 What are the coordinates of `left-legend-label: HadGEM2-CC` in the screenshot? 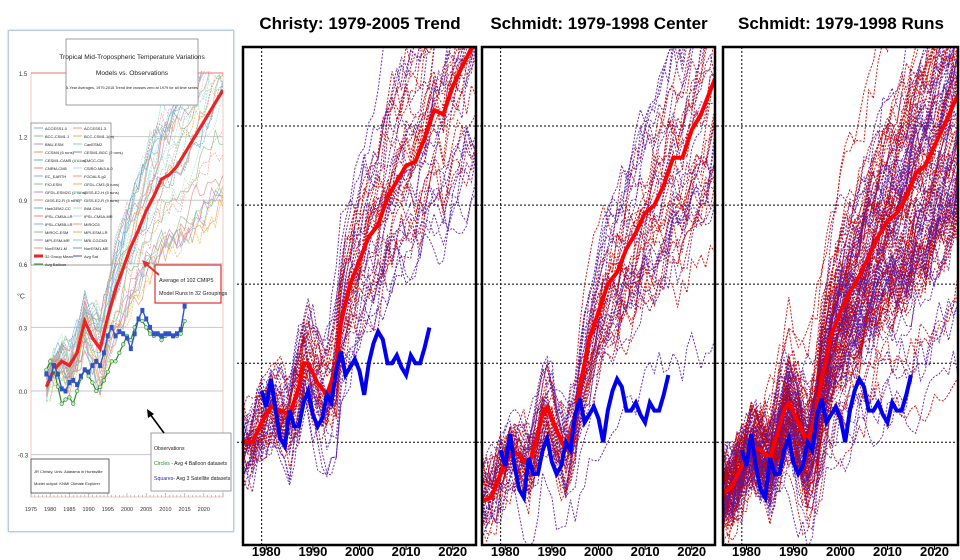 It's located at (58, 208).